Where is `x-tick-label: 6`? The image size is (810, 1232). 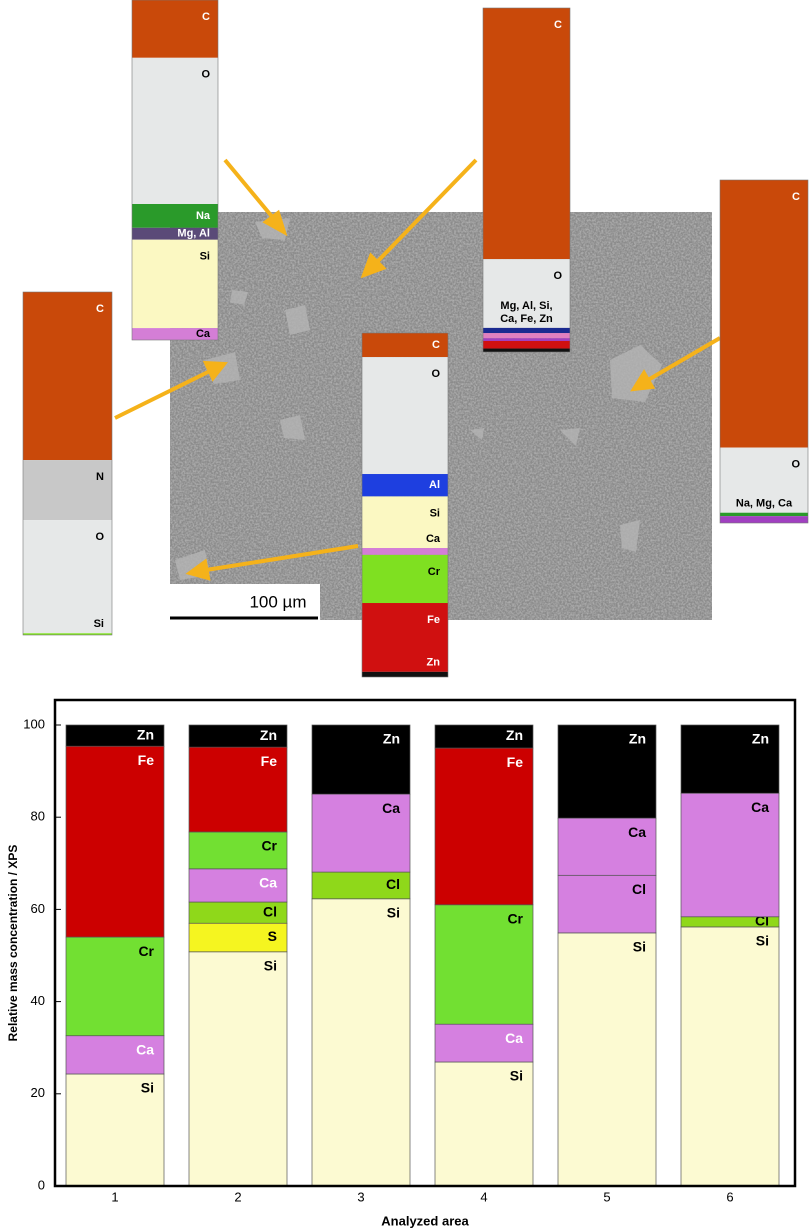
x-tick-label: 6 is located at coordinates (729, 1196).